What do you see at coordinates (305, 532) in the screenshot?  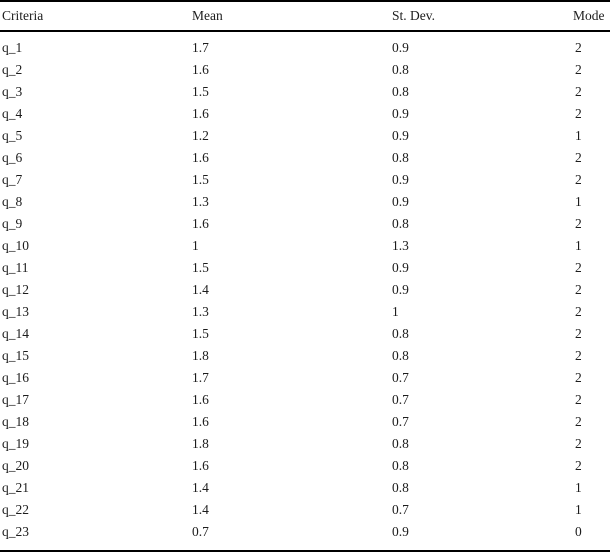 I see `table-row: q_23 0.7 0.9 0` at bounding box center [305, 532].